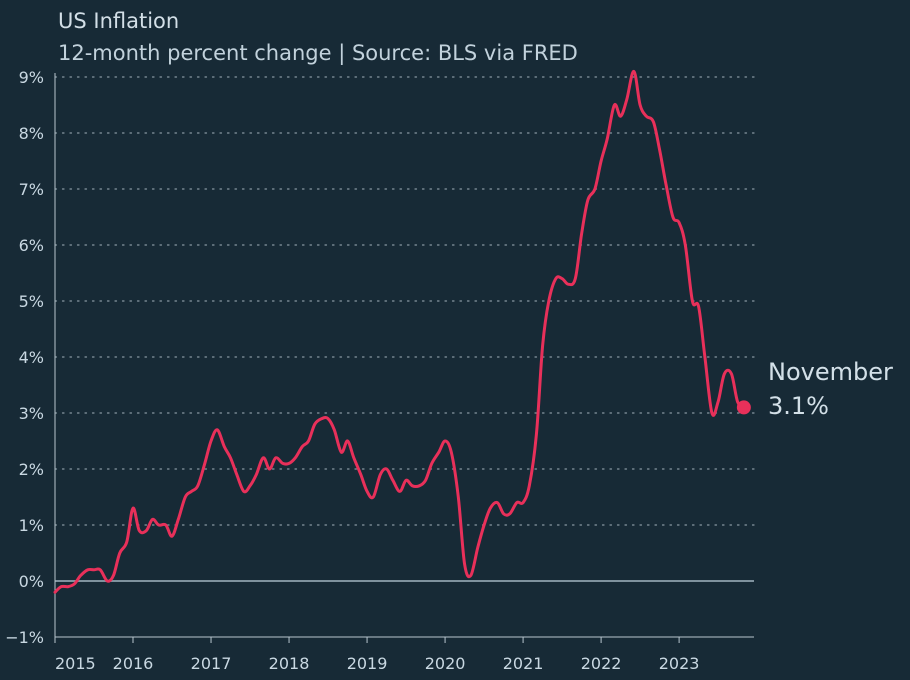  I want to click on y-tick-label: 0%, so click(31, 581).